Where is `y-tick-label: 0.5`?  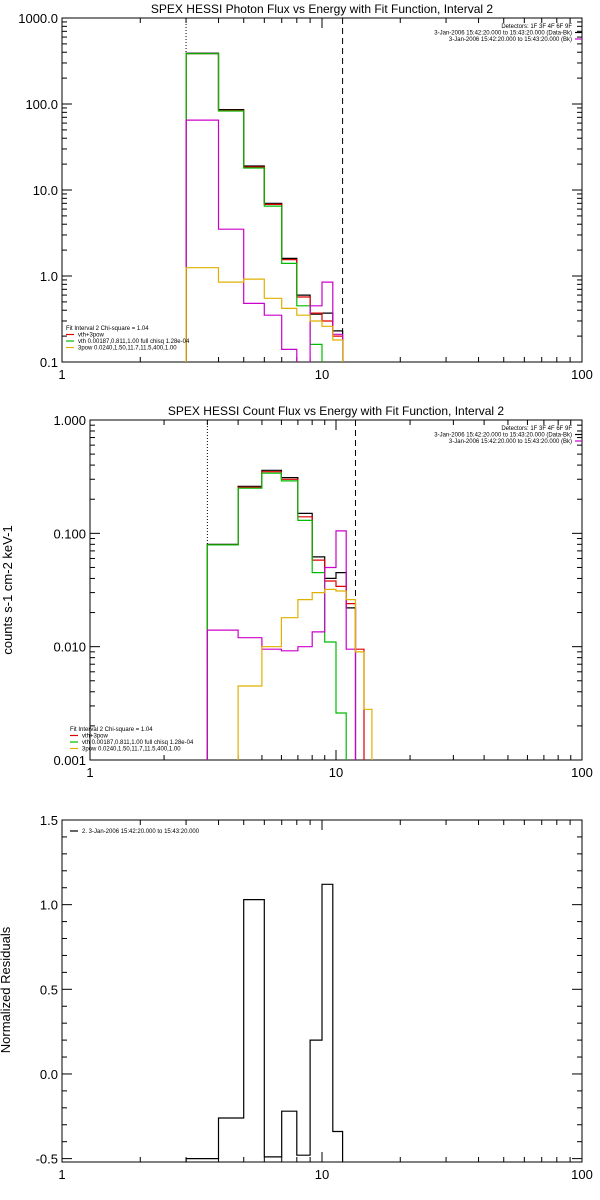 y-tick-label: 0.5 is located at coordinates (49, 989).